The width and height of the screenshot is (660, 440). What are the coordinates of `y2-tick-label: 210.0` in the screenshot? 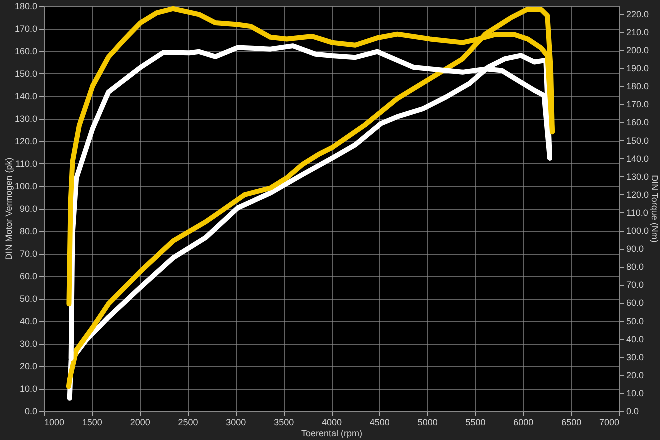 It's located at (638, 32).